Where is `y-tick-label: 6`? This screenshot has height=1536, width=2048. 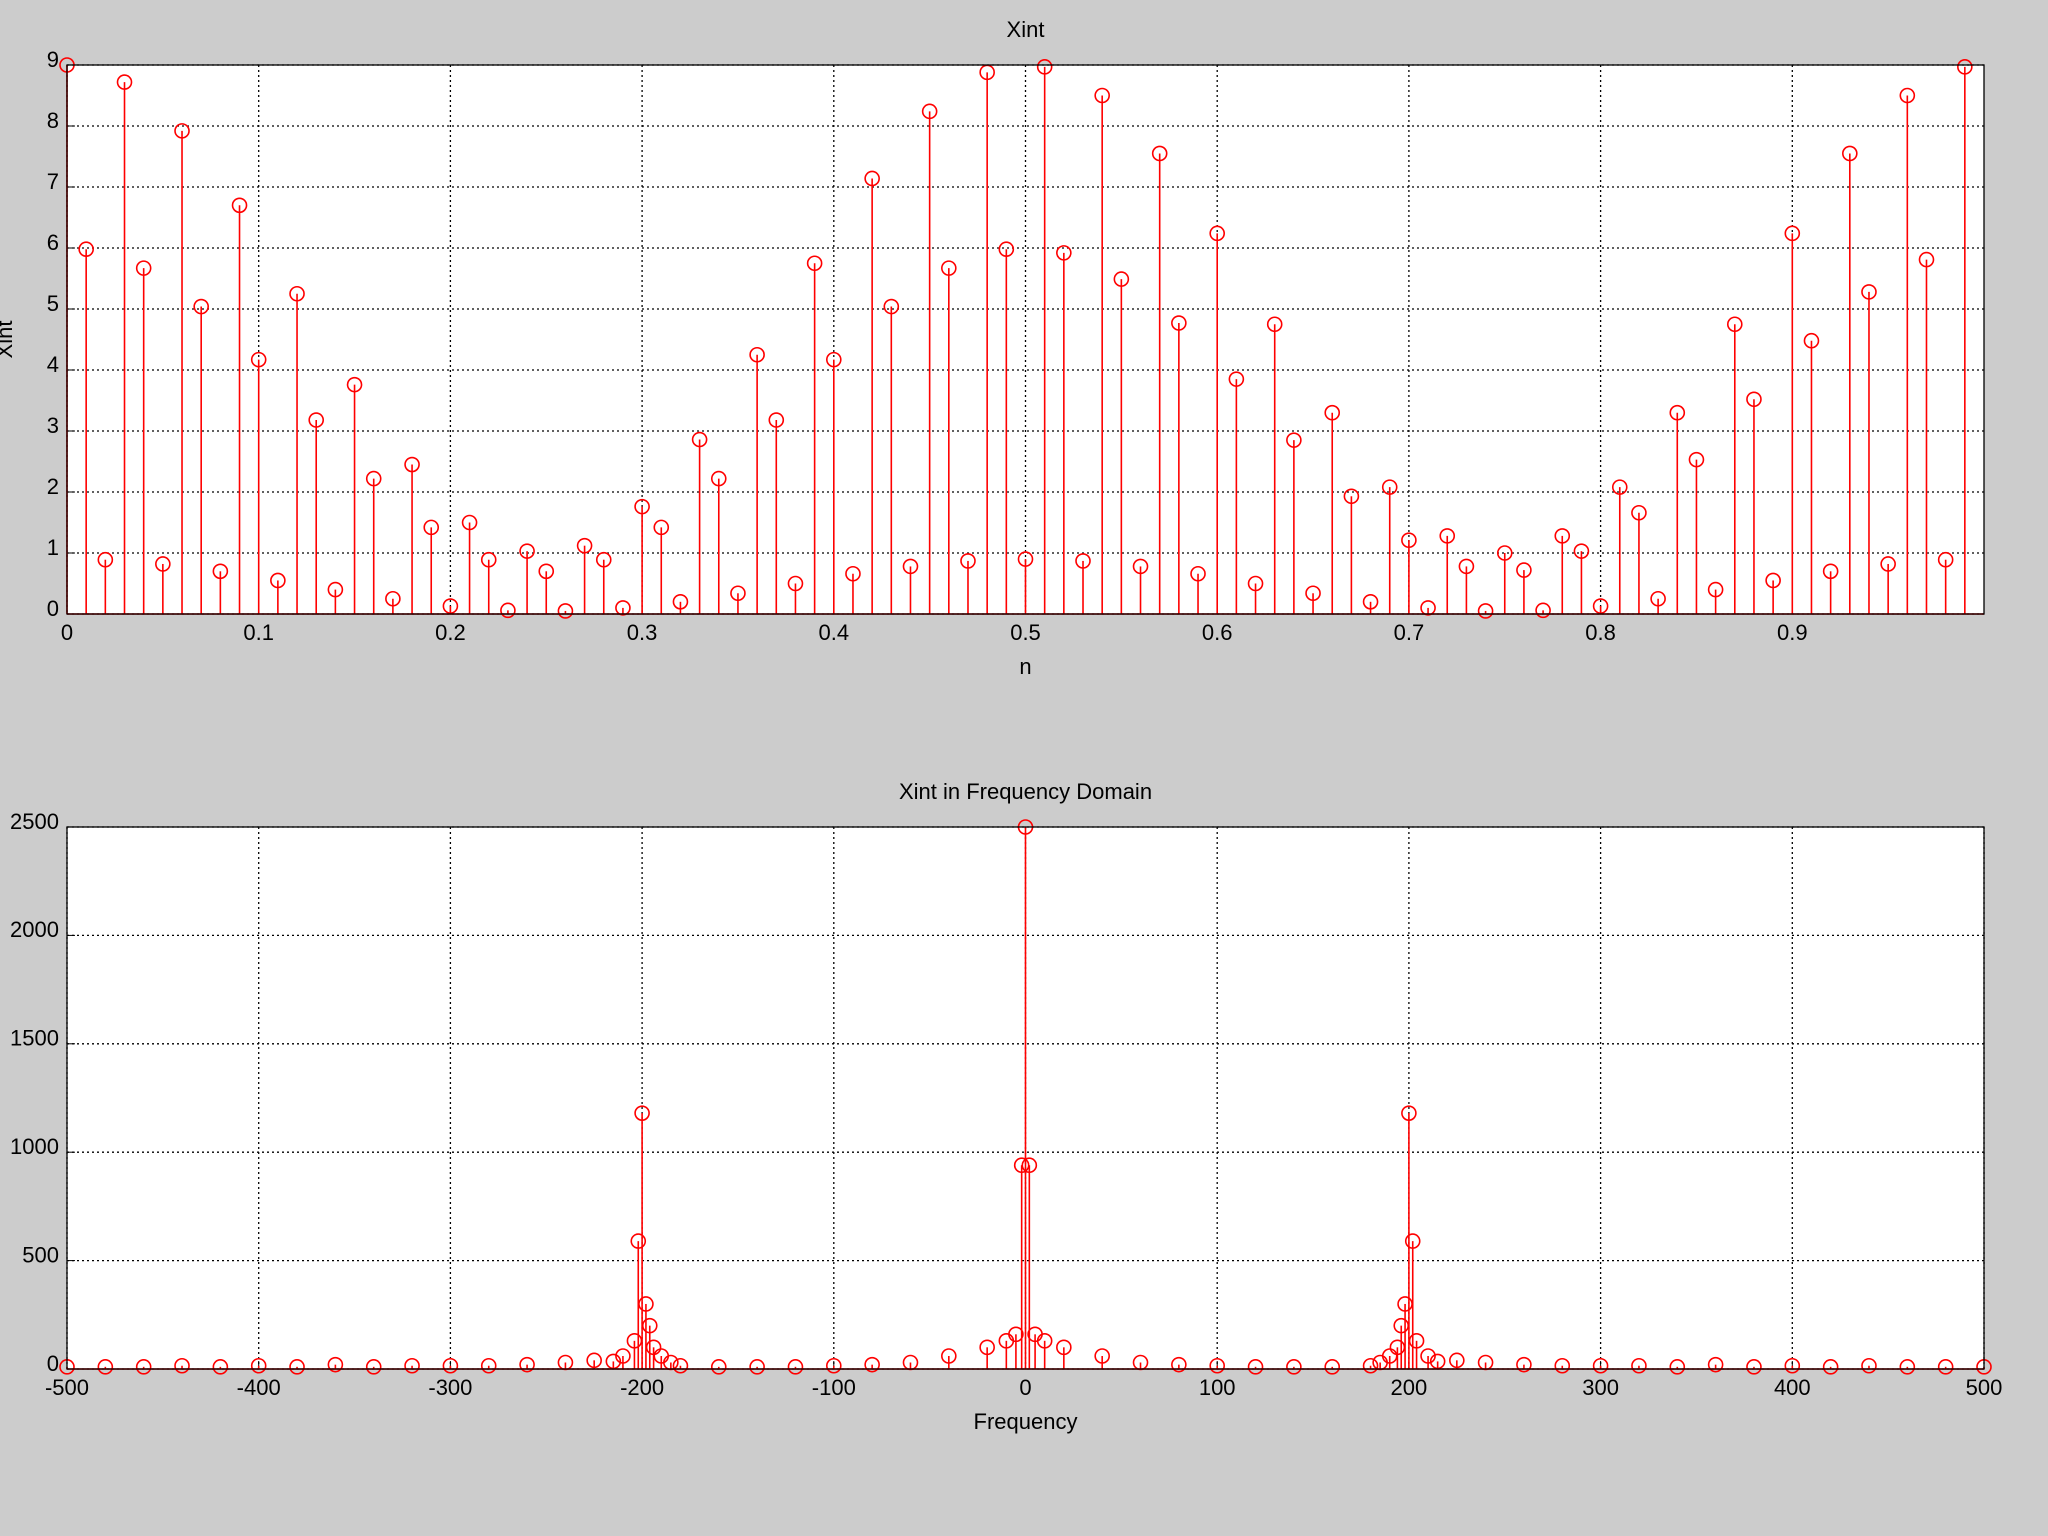 y-tick-label: 6 is located at coordinates (53, 242).